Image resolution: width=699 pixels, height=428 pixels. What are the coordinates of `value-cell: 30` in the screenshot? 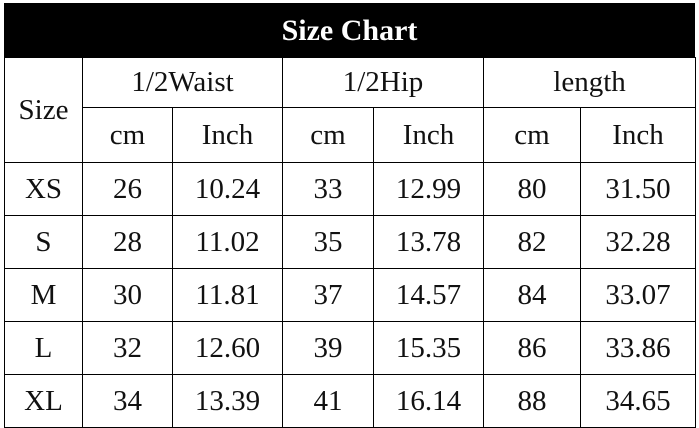 It's located at (127, 295).